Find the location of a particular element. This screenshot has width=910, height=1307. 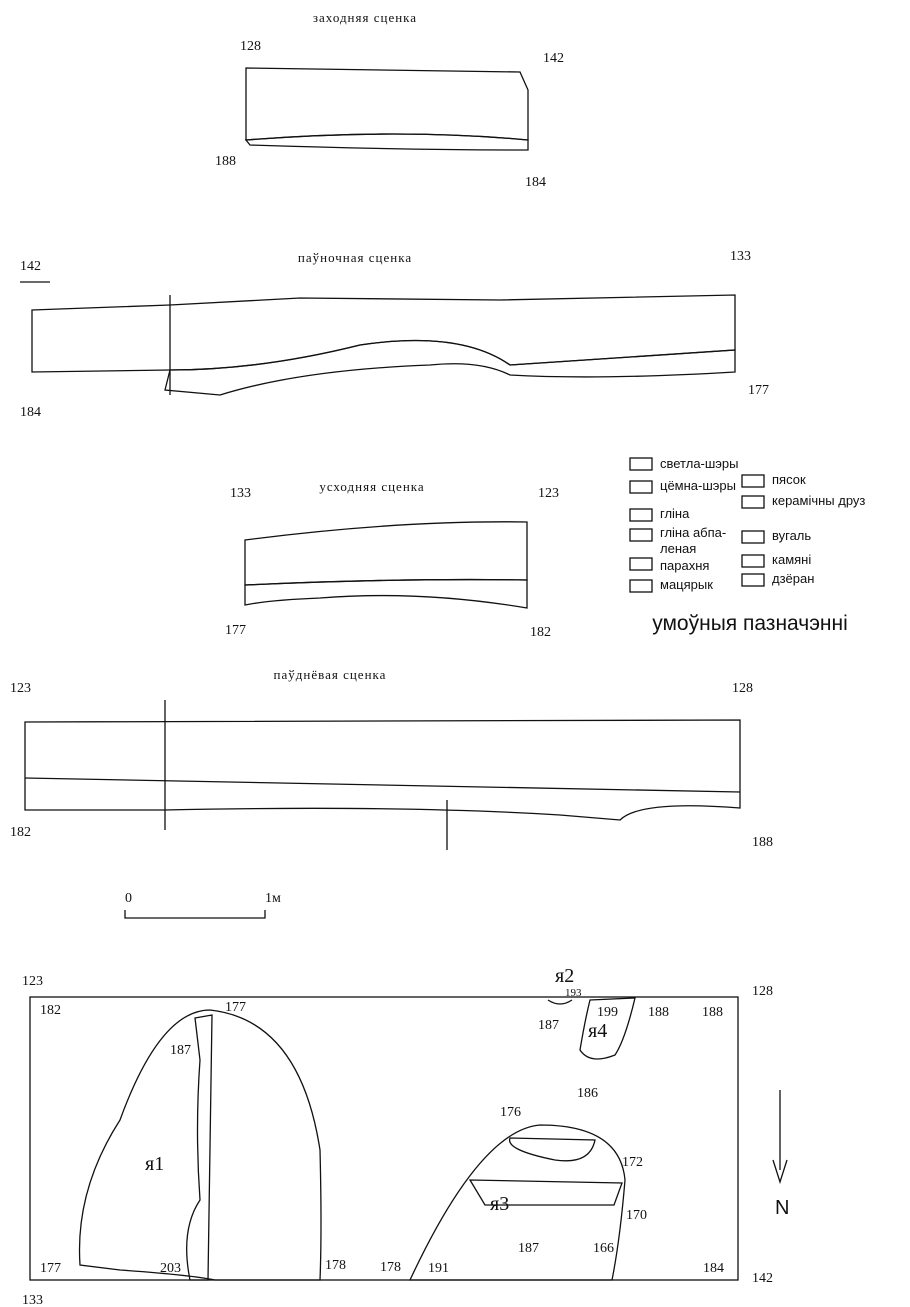

legend-item: гліна is located at coordinates (675, 513).